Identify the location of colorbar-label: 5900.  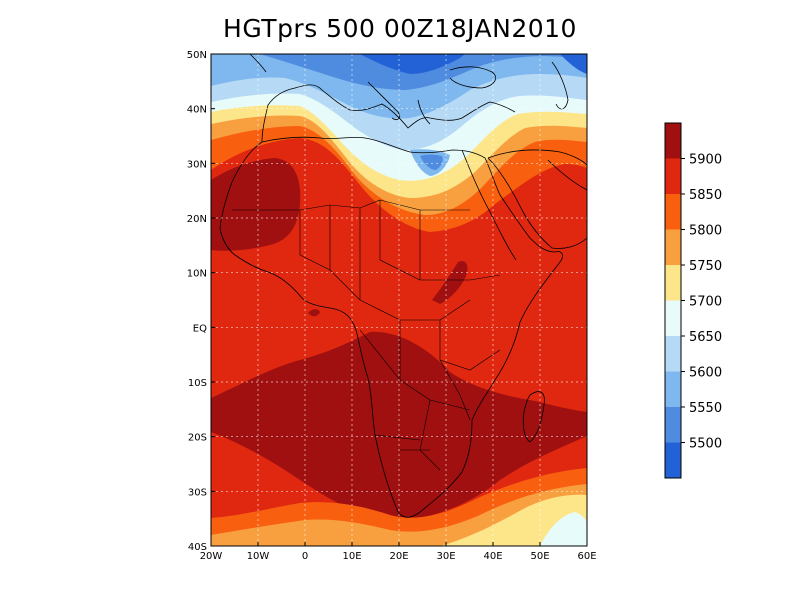
(705, 160).